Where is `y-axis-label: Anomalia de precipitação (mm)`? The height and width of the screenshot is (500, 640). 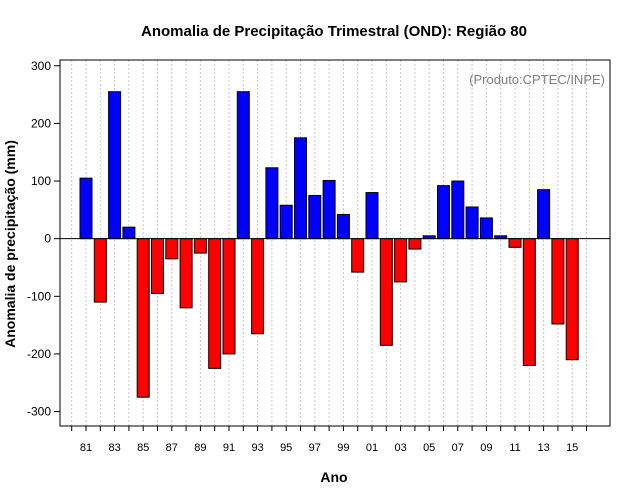 y-axis-label: Anomalia de precipitação (mm) is located at coordinates (10, 244).